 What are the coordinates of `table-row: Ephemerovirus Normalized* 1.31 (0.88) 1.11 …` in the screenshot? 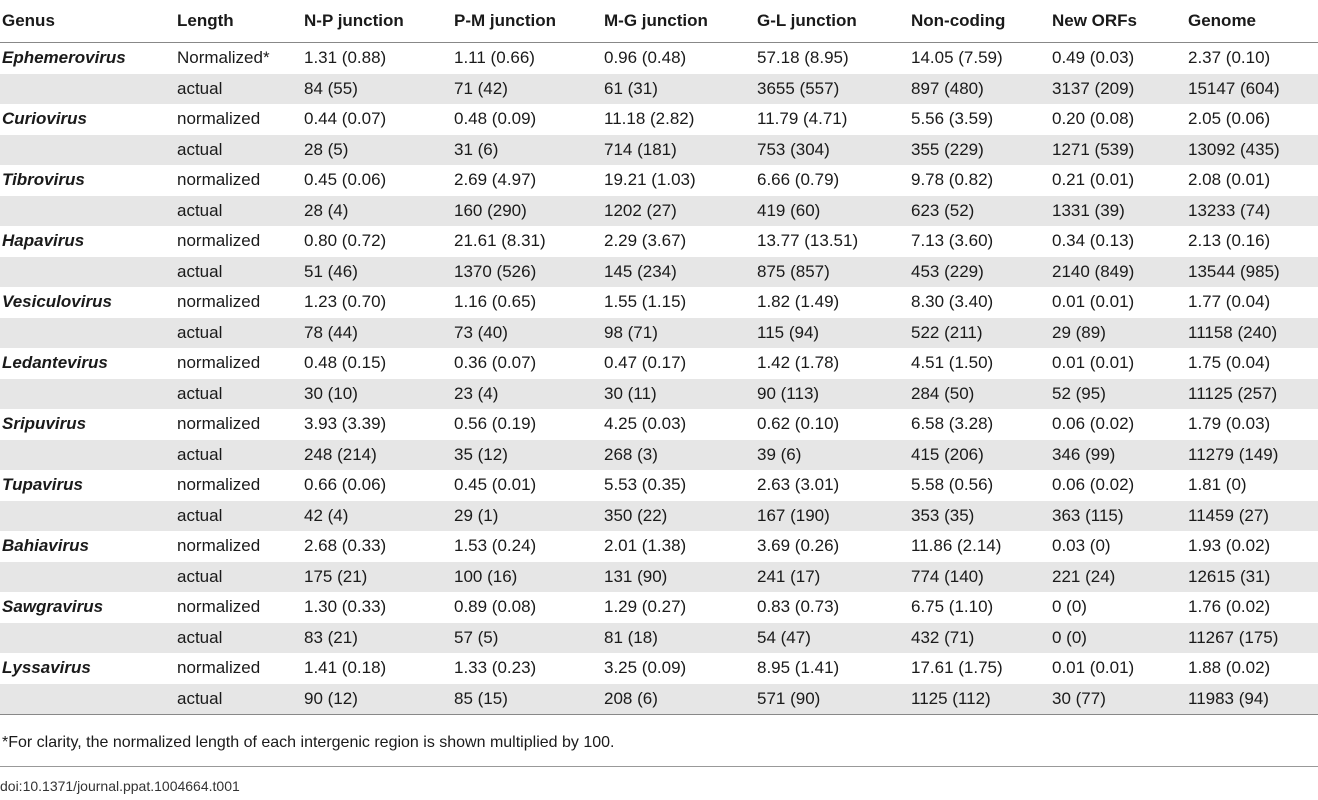 It's located at (659, 58).